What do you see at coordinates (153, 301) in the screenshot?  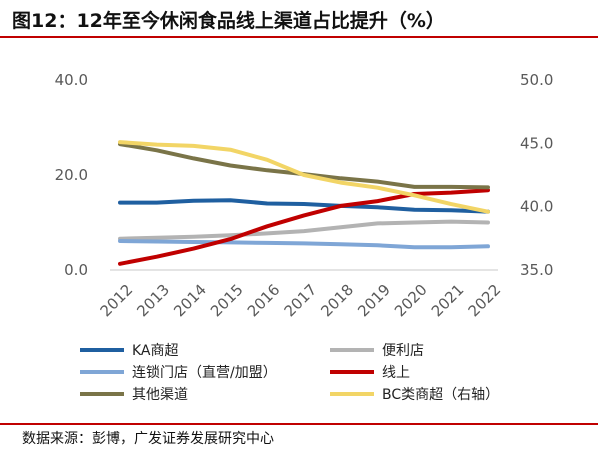 I see `x-tick-label: 2013` at bounding box center [153, 301].